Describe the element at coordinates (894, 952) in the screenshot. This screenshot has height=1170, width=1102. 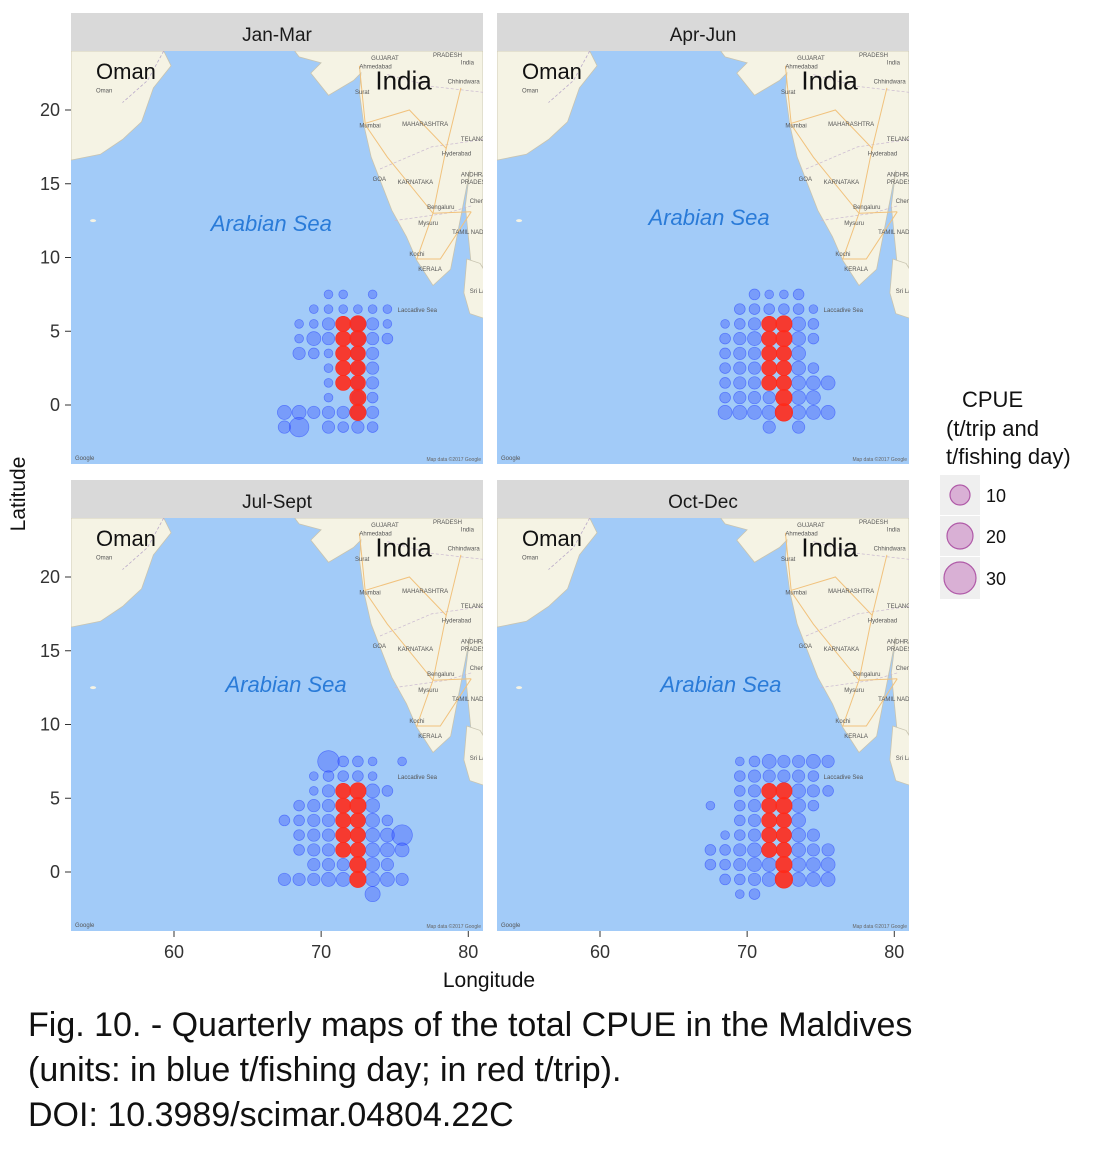
I see `x-tick-label: 80` at that location.